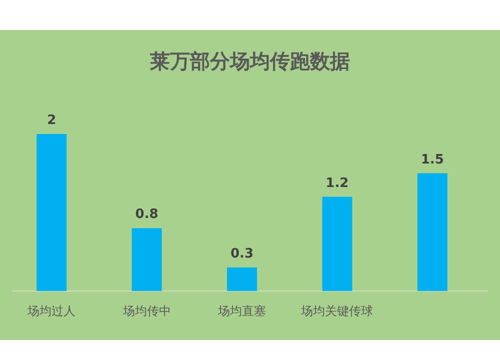 The height and width of the screenshot is (362, 500). What do you see at coordinates (249, 61) in the screenshot?
I see `chart-title: 莱万部分场均传跑数据` at bounding box center [249, 61].